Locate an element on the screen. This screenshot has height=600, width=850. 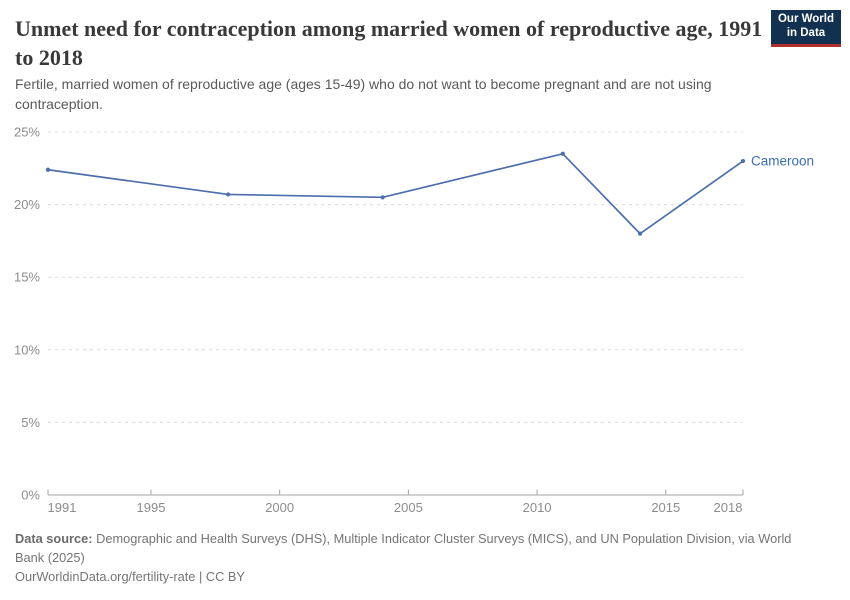
y-axis-labels: 0% 5% 10% 15% 20% 25% is located at coordinates (27, 314).